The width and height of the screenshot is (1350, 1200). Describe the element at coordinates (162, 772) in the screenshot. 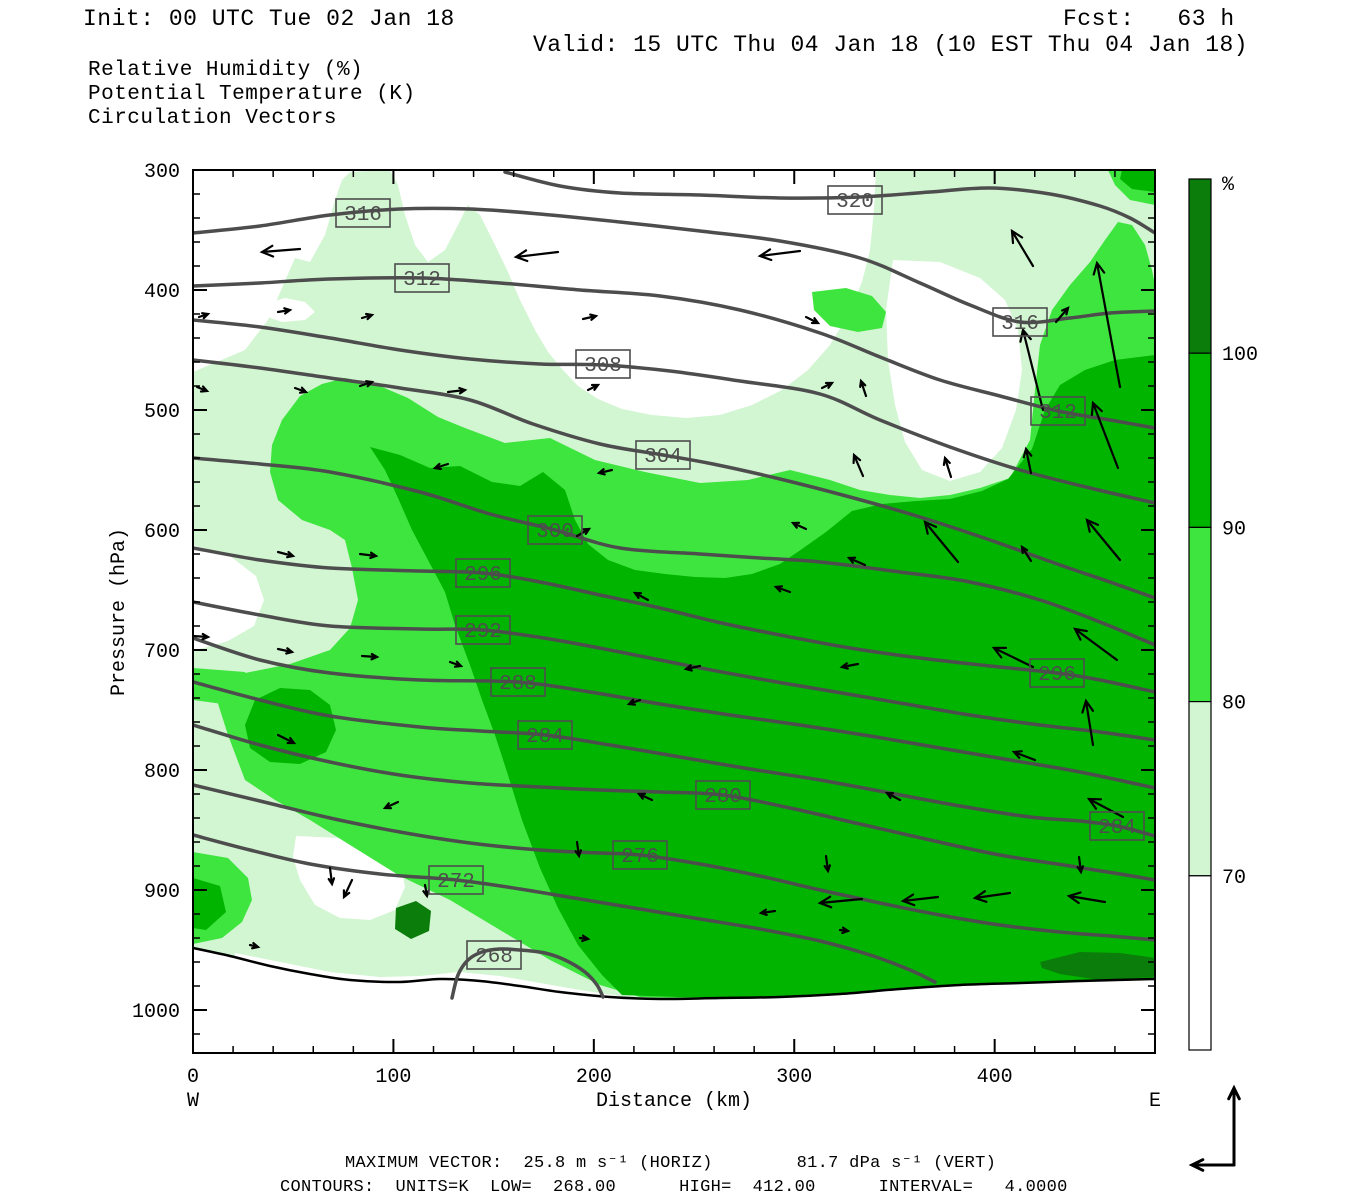

I see `y-tick-label-800: 800` at that location.